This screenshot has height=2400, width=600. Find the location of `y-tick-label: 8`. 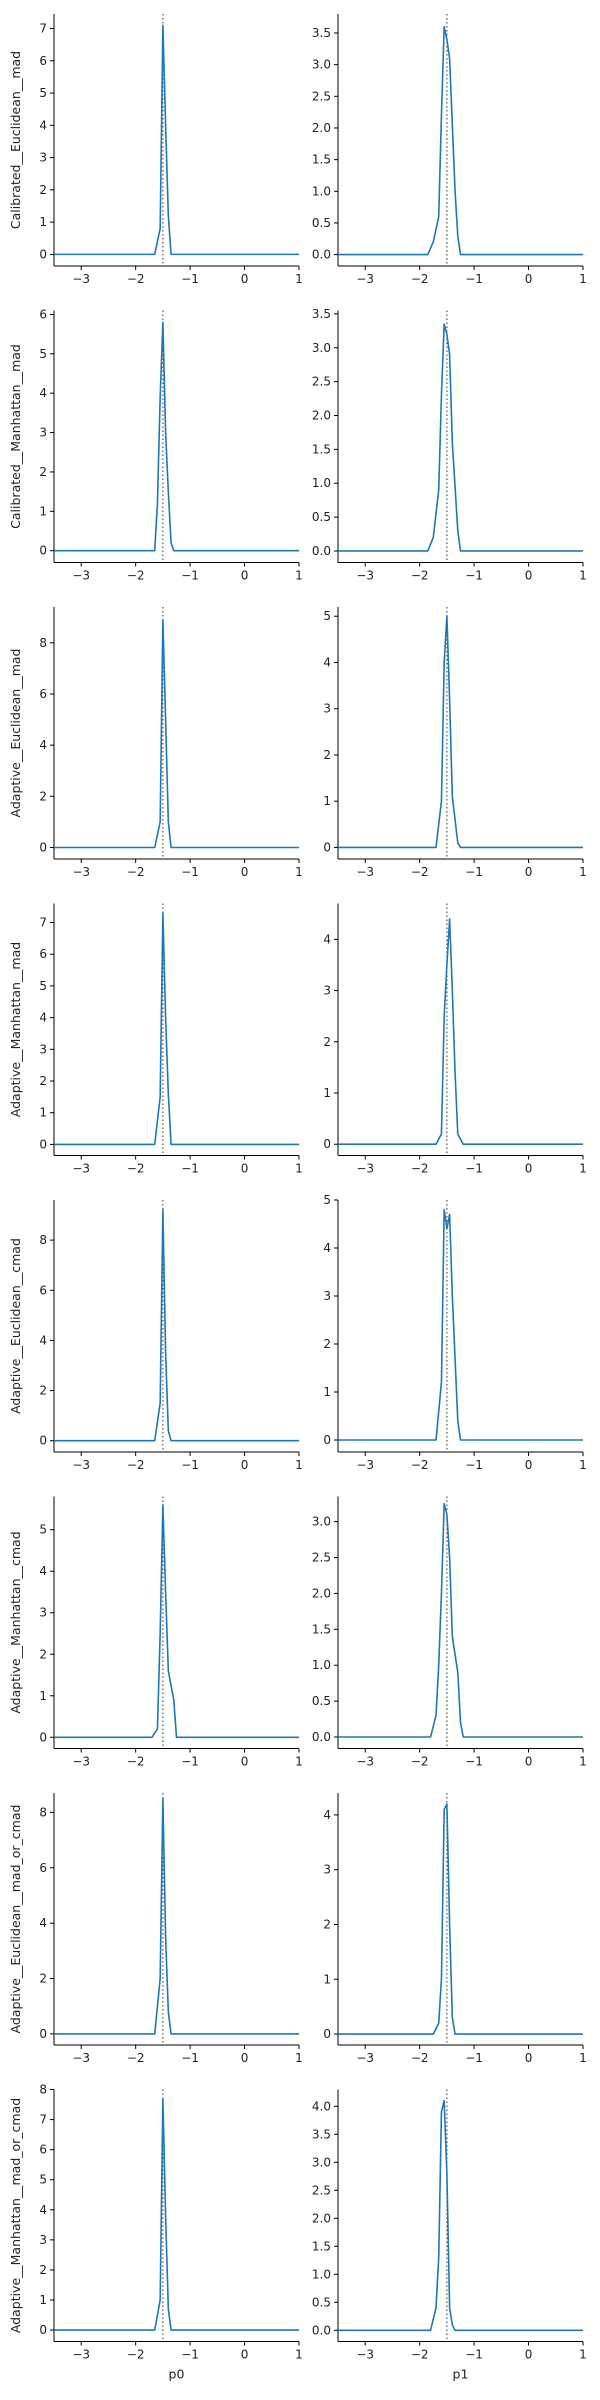

y-tick-label: 8 is located at coordinates (43, 1240).